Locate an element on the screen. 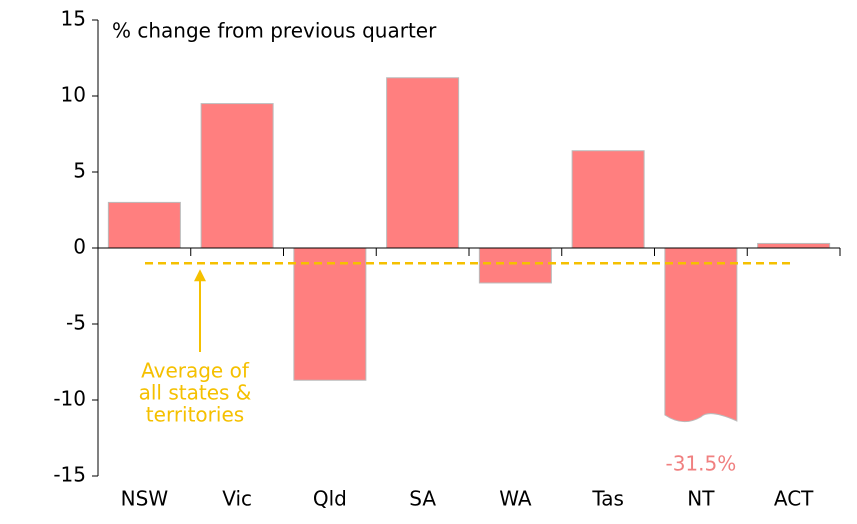 This screenshot has height=524, width=857. value-label: -31.5% is located at coordinates (700, 464).